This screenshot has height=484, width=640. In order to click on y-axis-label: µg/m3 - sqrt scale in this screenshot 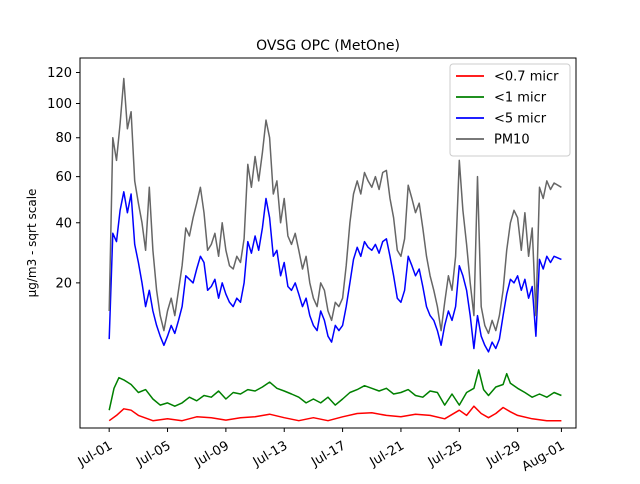, I will do `click(32, 243)`.